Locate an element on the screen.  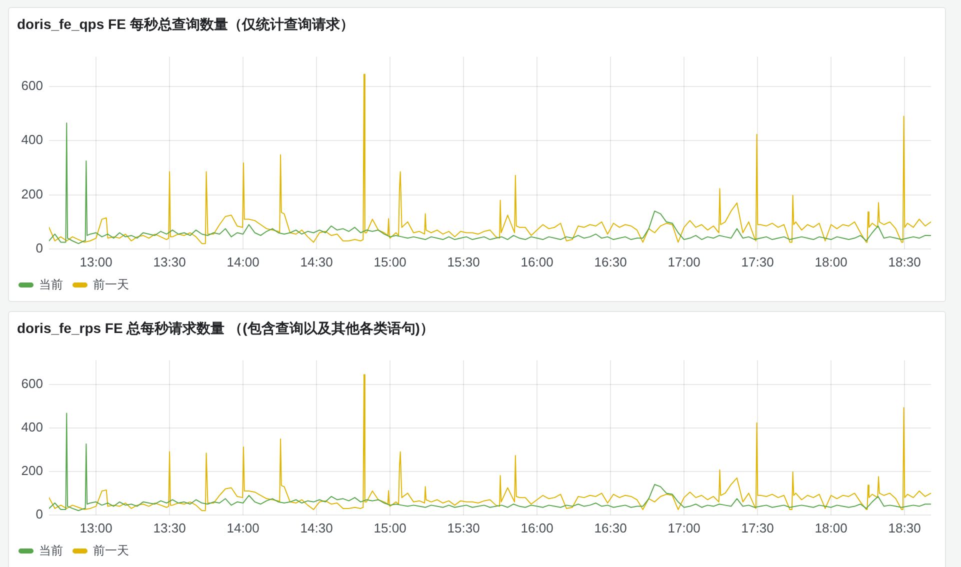
chart-title: doris_fe_rps FE 总每秒请求数量 （(包含查询以及其他各类语句)） is located at coordinates (225, 328).